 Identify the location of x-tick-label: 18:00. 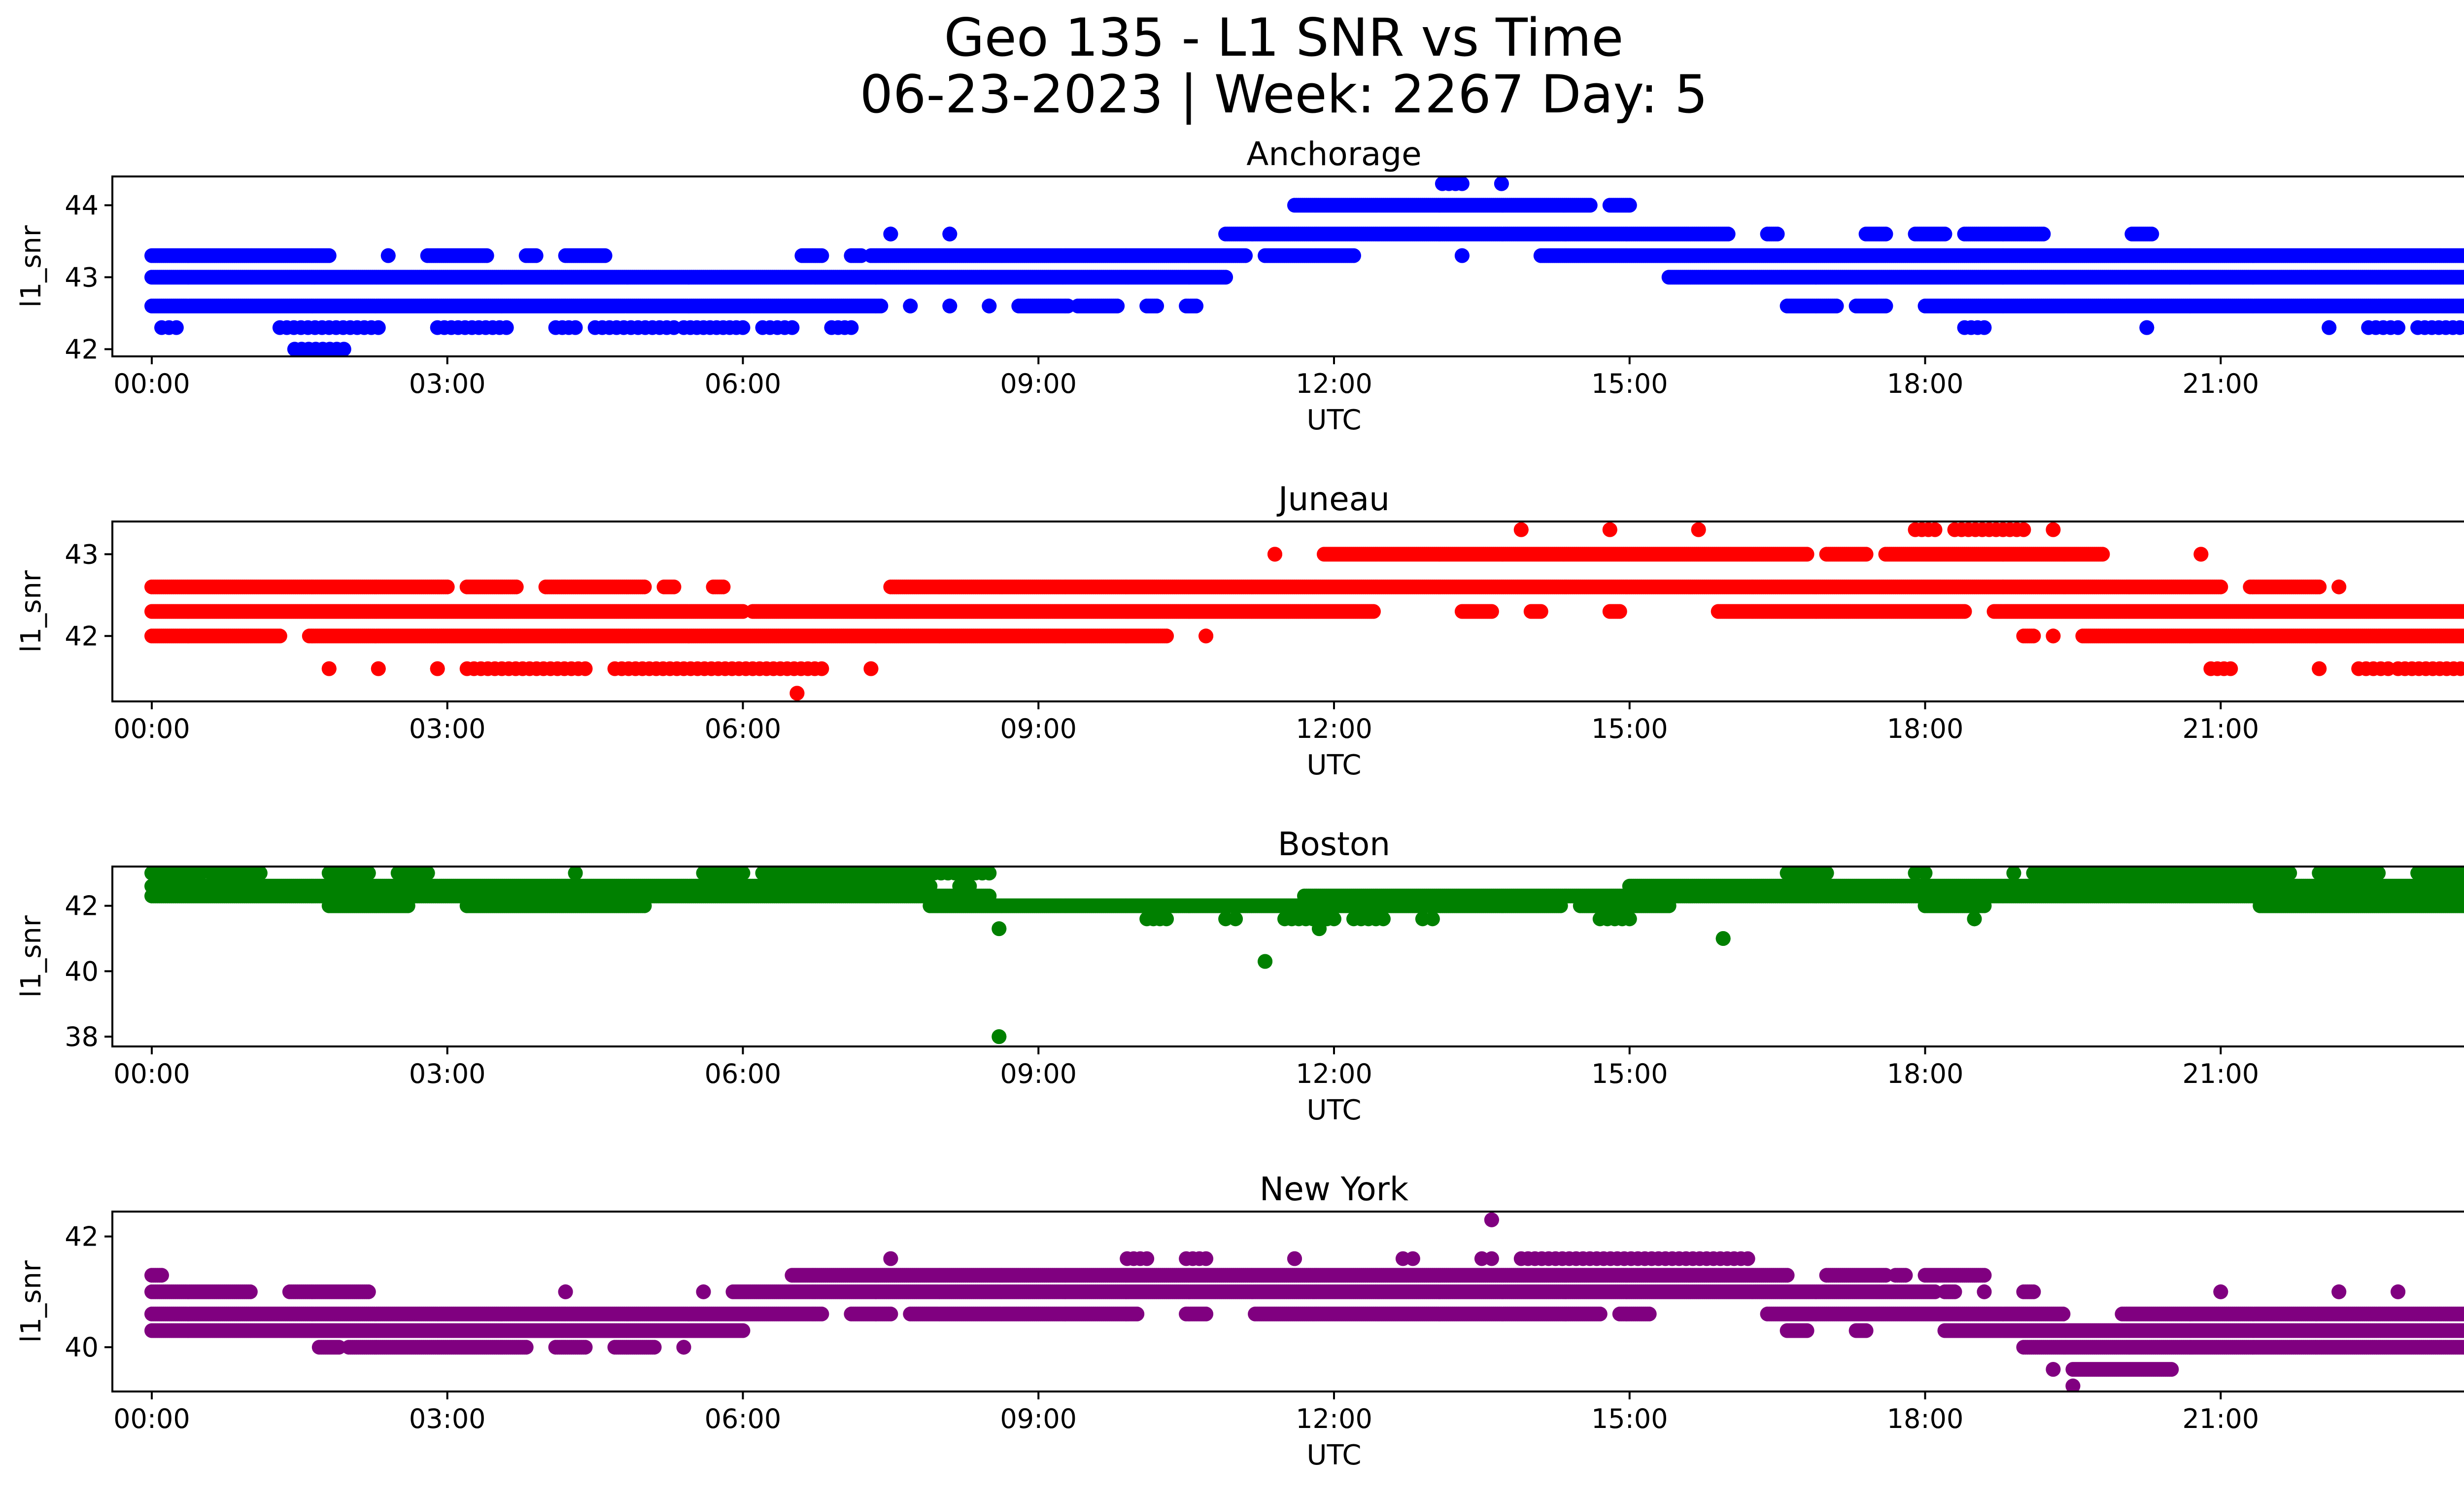
(1925, 383).